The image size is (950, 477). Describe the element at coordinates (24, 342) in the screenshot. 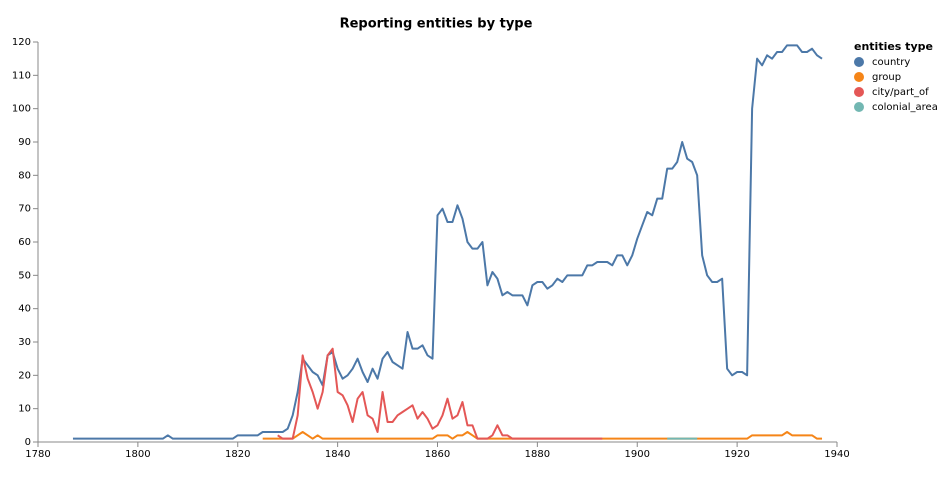

I see `y-tick-label: 30` at that location.